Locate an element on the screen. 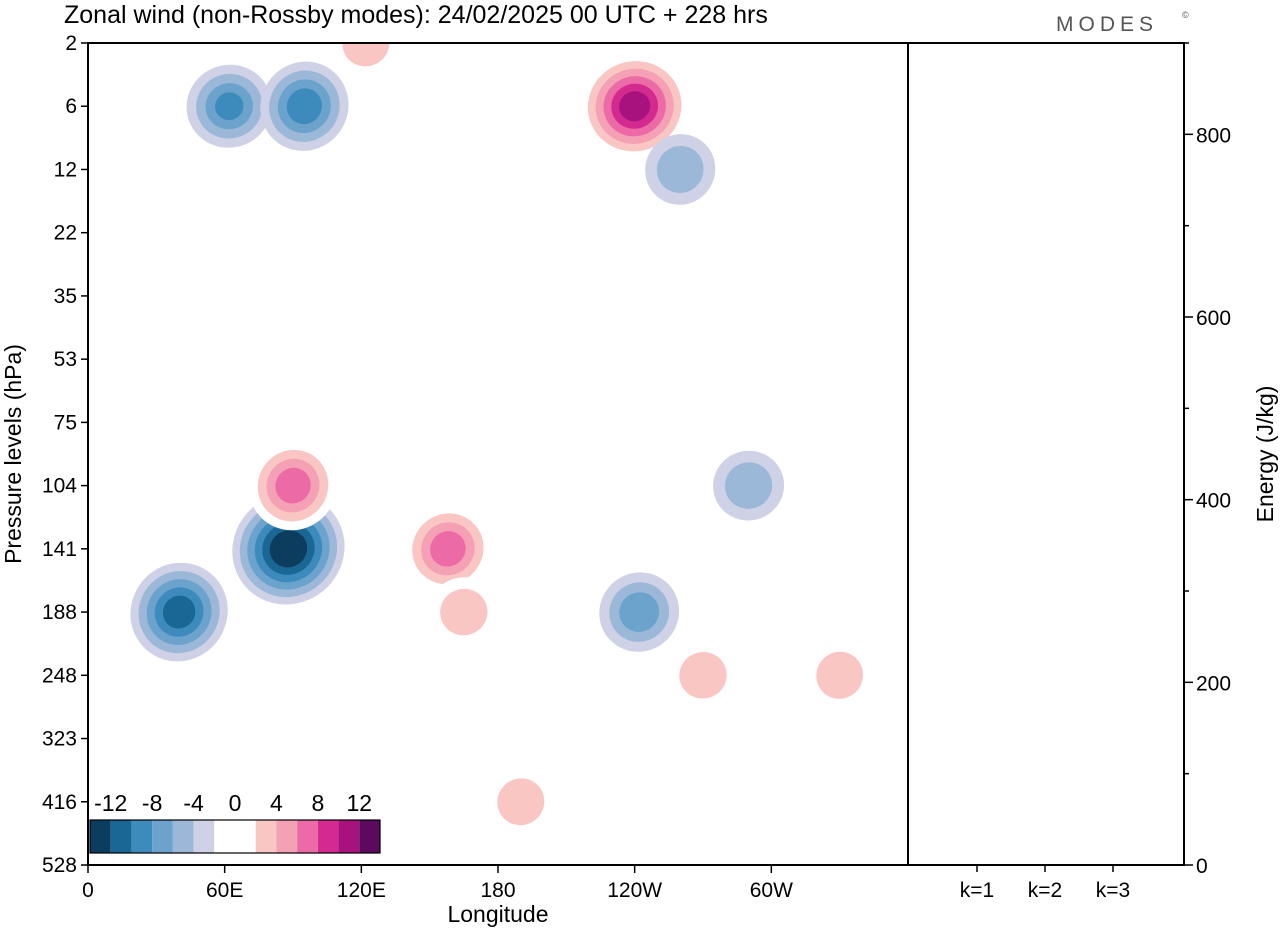 The width and height of the screenshot is (1280, 930). y-tick-label: 6 is located at coordinates (71, 106).